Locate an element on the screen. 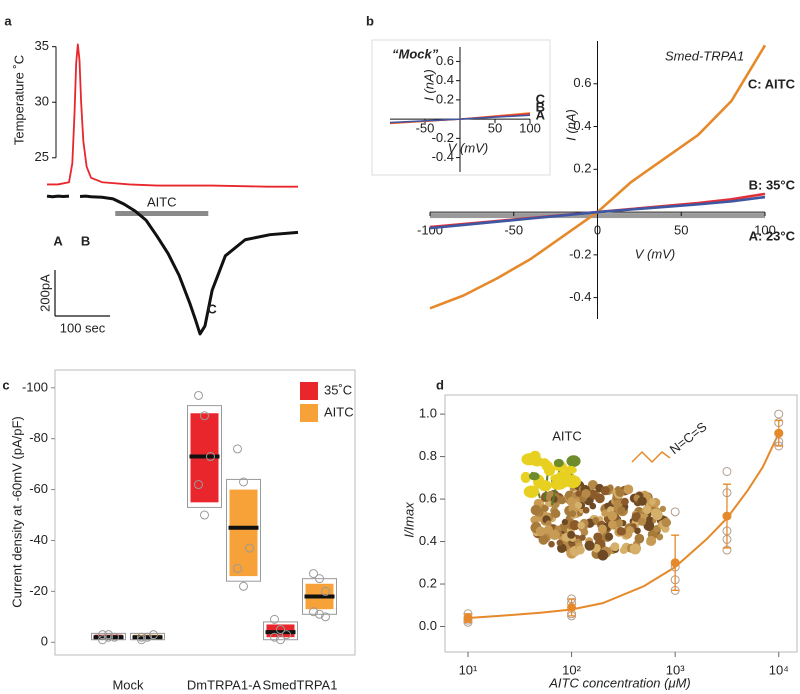 The image size is (800, 694). y-tick-label: 0 is located at coordinates (44, 641).